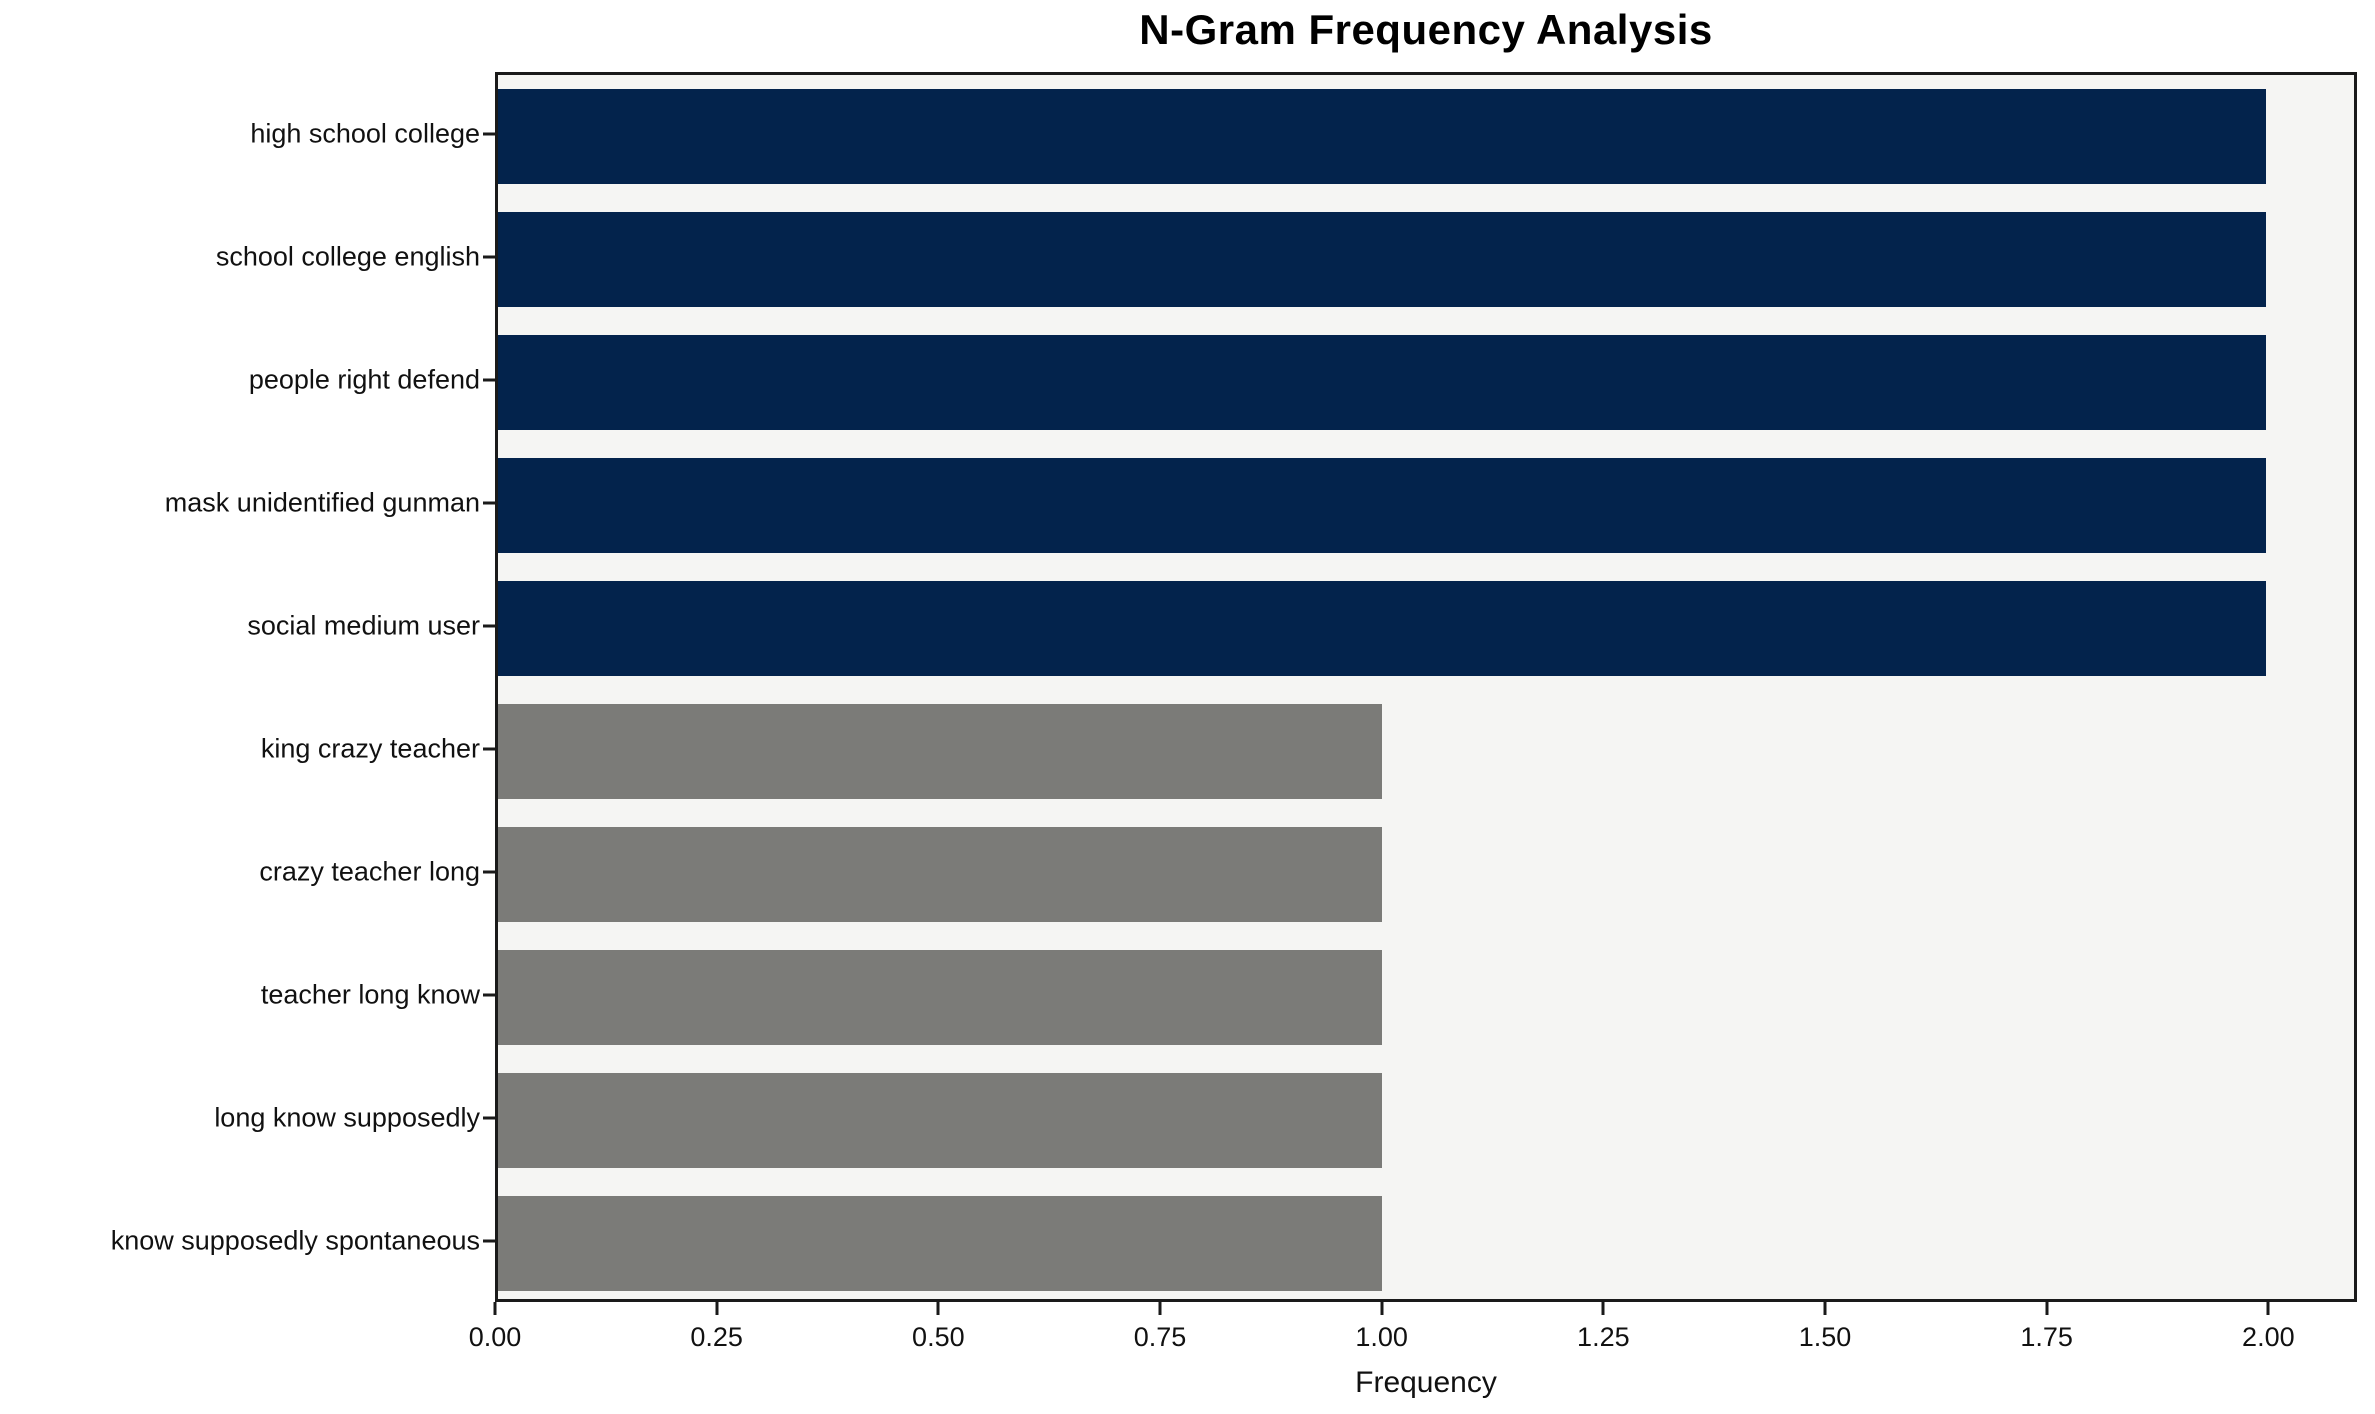 The height and width of the screenshot is (1414, 2375). Describe the element at coordinates (295, 1240) in the screenshot. I see `y-tick-label: know supposedly spontaneous` at that location.